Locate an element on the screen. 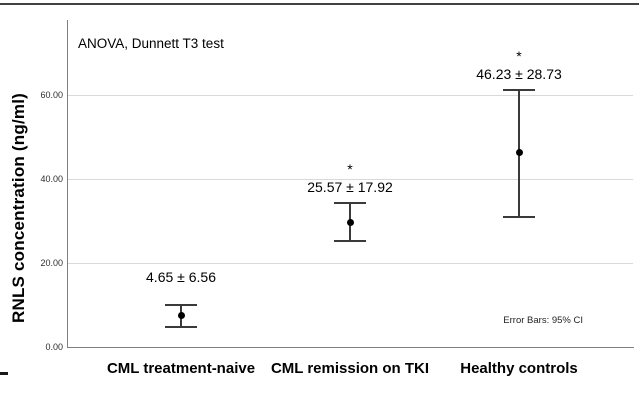 The width and height of the screenshot is (639, 407). y-tick-label: 60.00 is located at coordinates (51, 95).